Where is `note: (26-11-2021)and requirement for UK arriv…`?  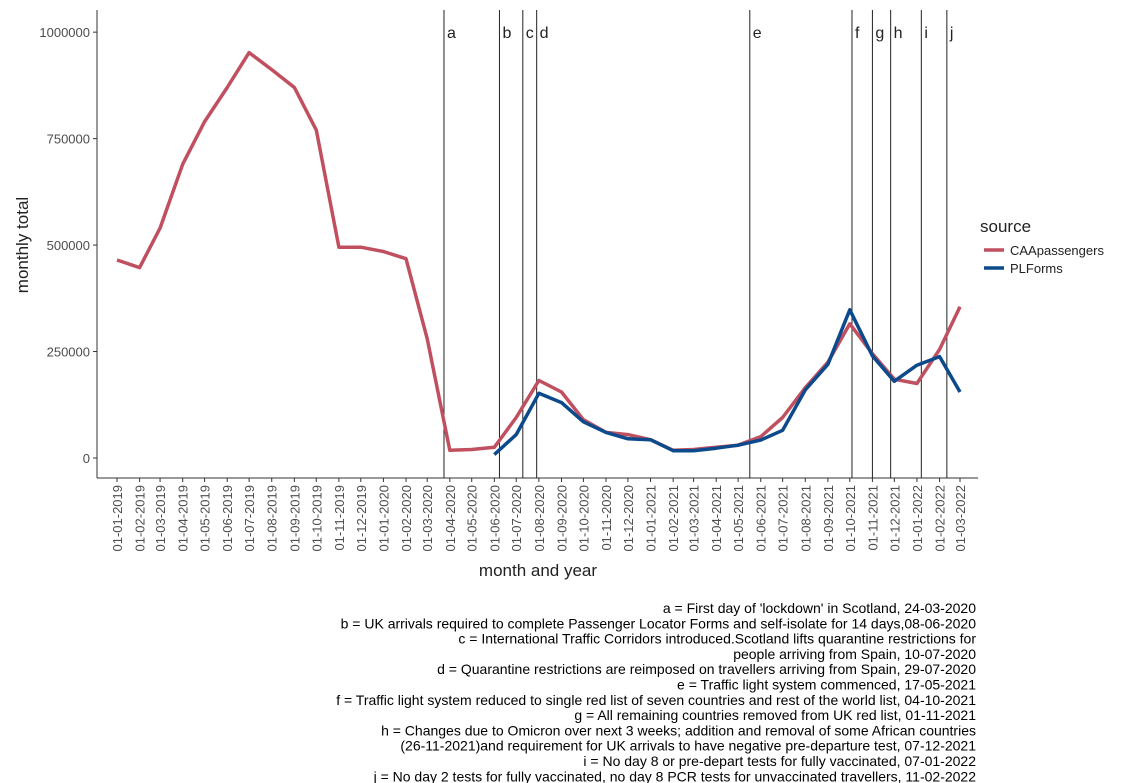 note: (26-11-2021)and requirement for UK arriv… is located at coordinates (688, 746).